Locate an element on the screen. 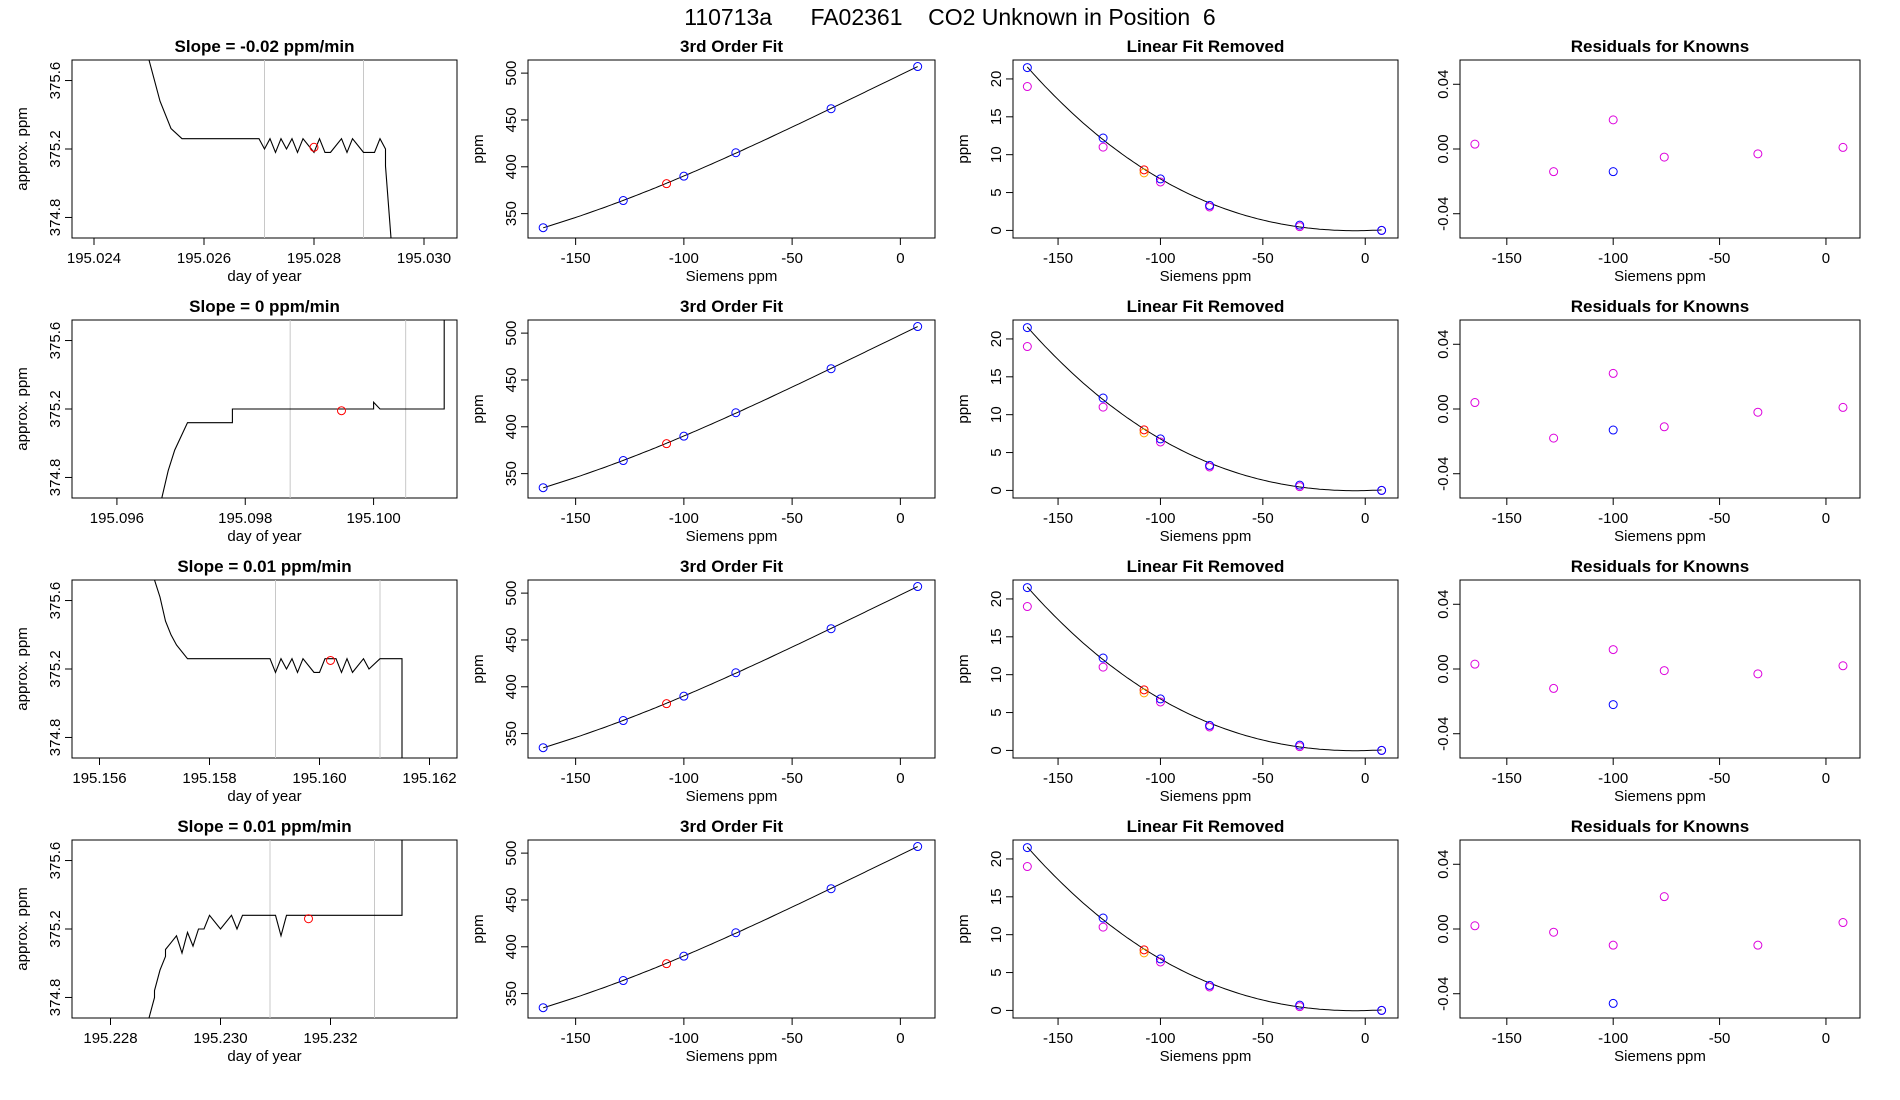 This screenshot has height=1100, width=1900. y-tick-label: 5 is located at coordinates (996, 712).